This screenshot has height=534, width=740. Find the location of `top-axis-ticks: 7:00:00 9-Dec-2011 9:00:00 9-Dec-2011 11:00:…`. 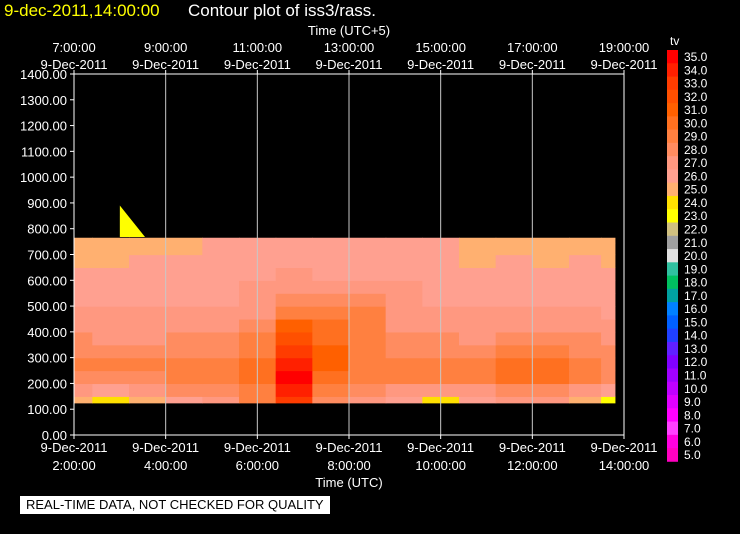

top-axis-ticks: 7:00:00 9-Dec-2011 9:00:00 9-Dec-2011 11:00:… is located at coordinates (349, 57).